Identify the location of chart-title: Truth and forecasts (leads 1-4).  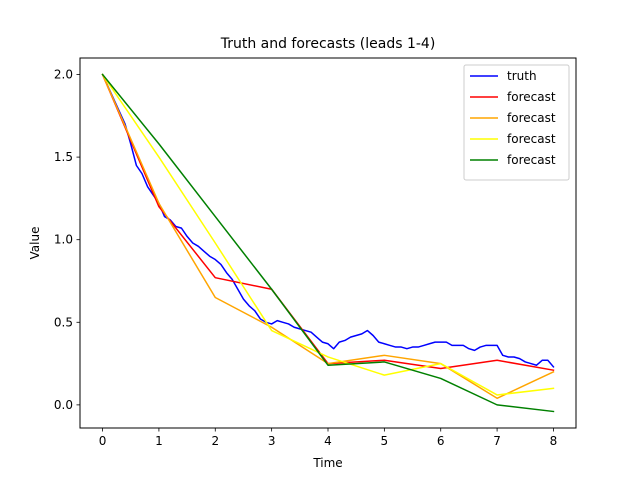
(328, 44).